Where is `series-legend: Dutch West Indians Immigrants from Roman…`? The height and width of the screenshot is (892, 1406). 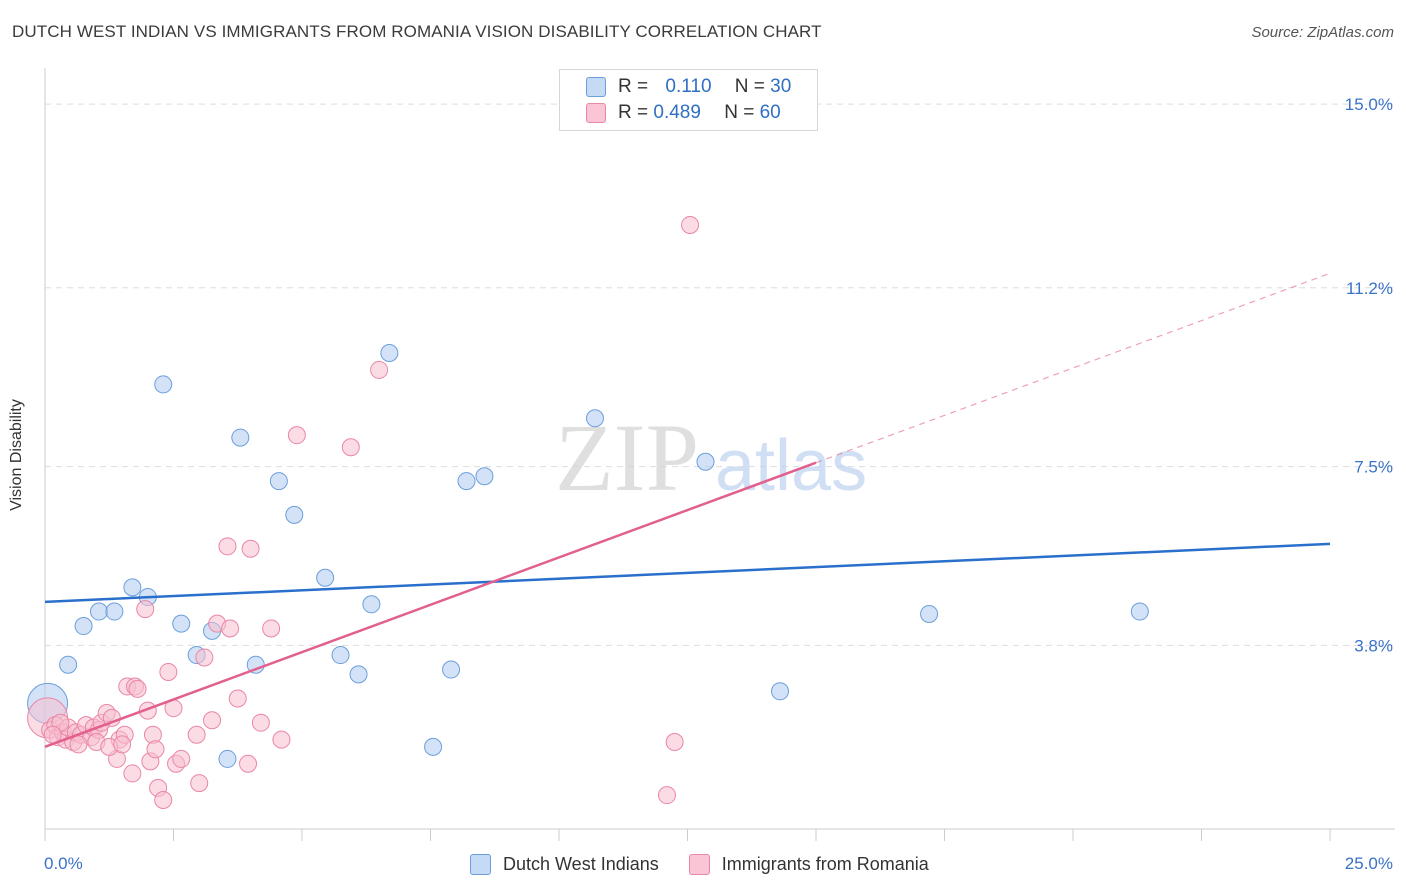 series-legend: Dutch West Indians Immigrants from Roman… is located at coordinates (714, 864).